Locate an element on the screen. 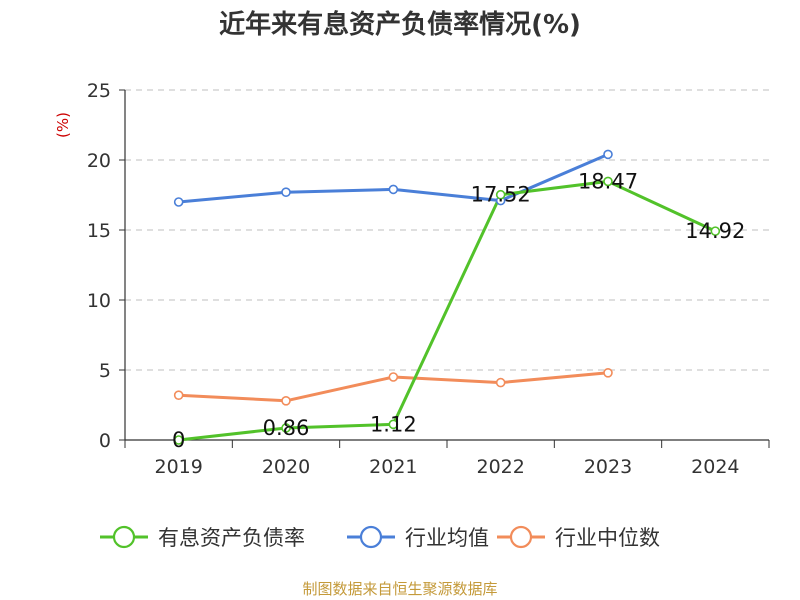  legend-item-2: 行业中位数 is located at coordinates (578, 537).